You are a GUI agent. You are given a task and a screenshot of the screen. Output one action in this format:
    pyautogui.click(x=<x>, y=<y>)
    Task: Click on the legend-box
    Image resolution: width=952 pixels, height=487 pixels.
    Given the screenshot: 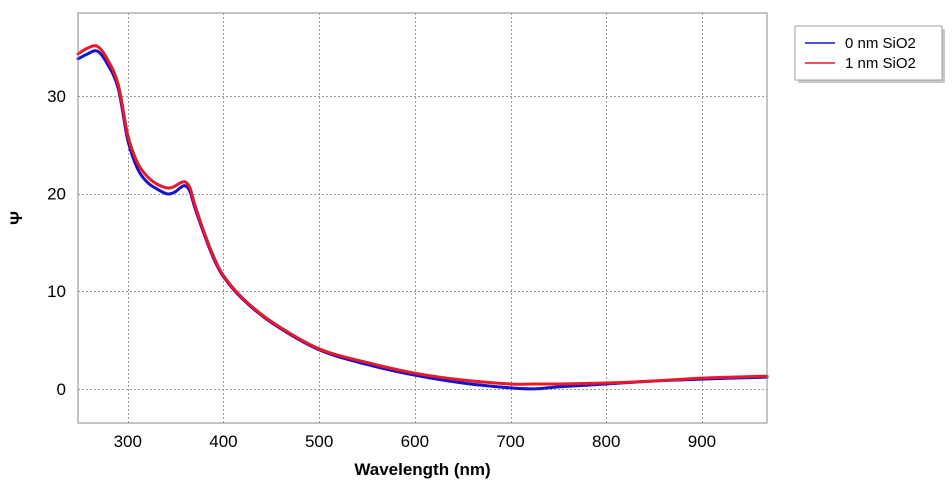 What is the action you would take?
    pyautogui.click(x=868, y=53)
    